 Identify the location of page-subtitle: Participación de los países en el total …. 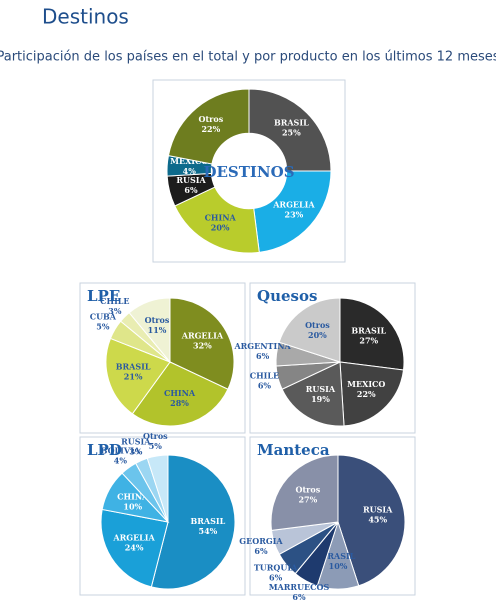
(248, 57).